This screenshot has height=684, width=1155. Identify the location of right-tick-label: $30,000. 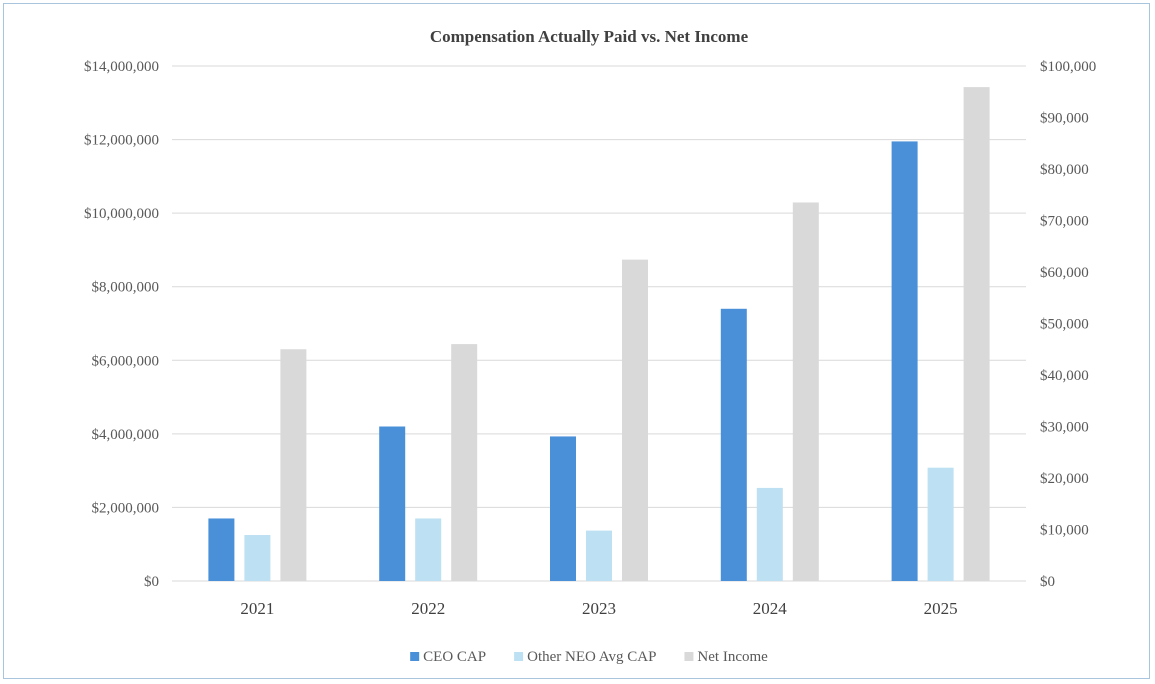
(1064, 428).